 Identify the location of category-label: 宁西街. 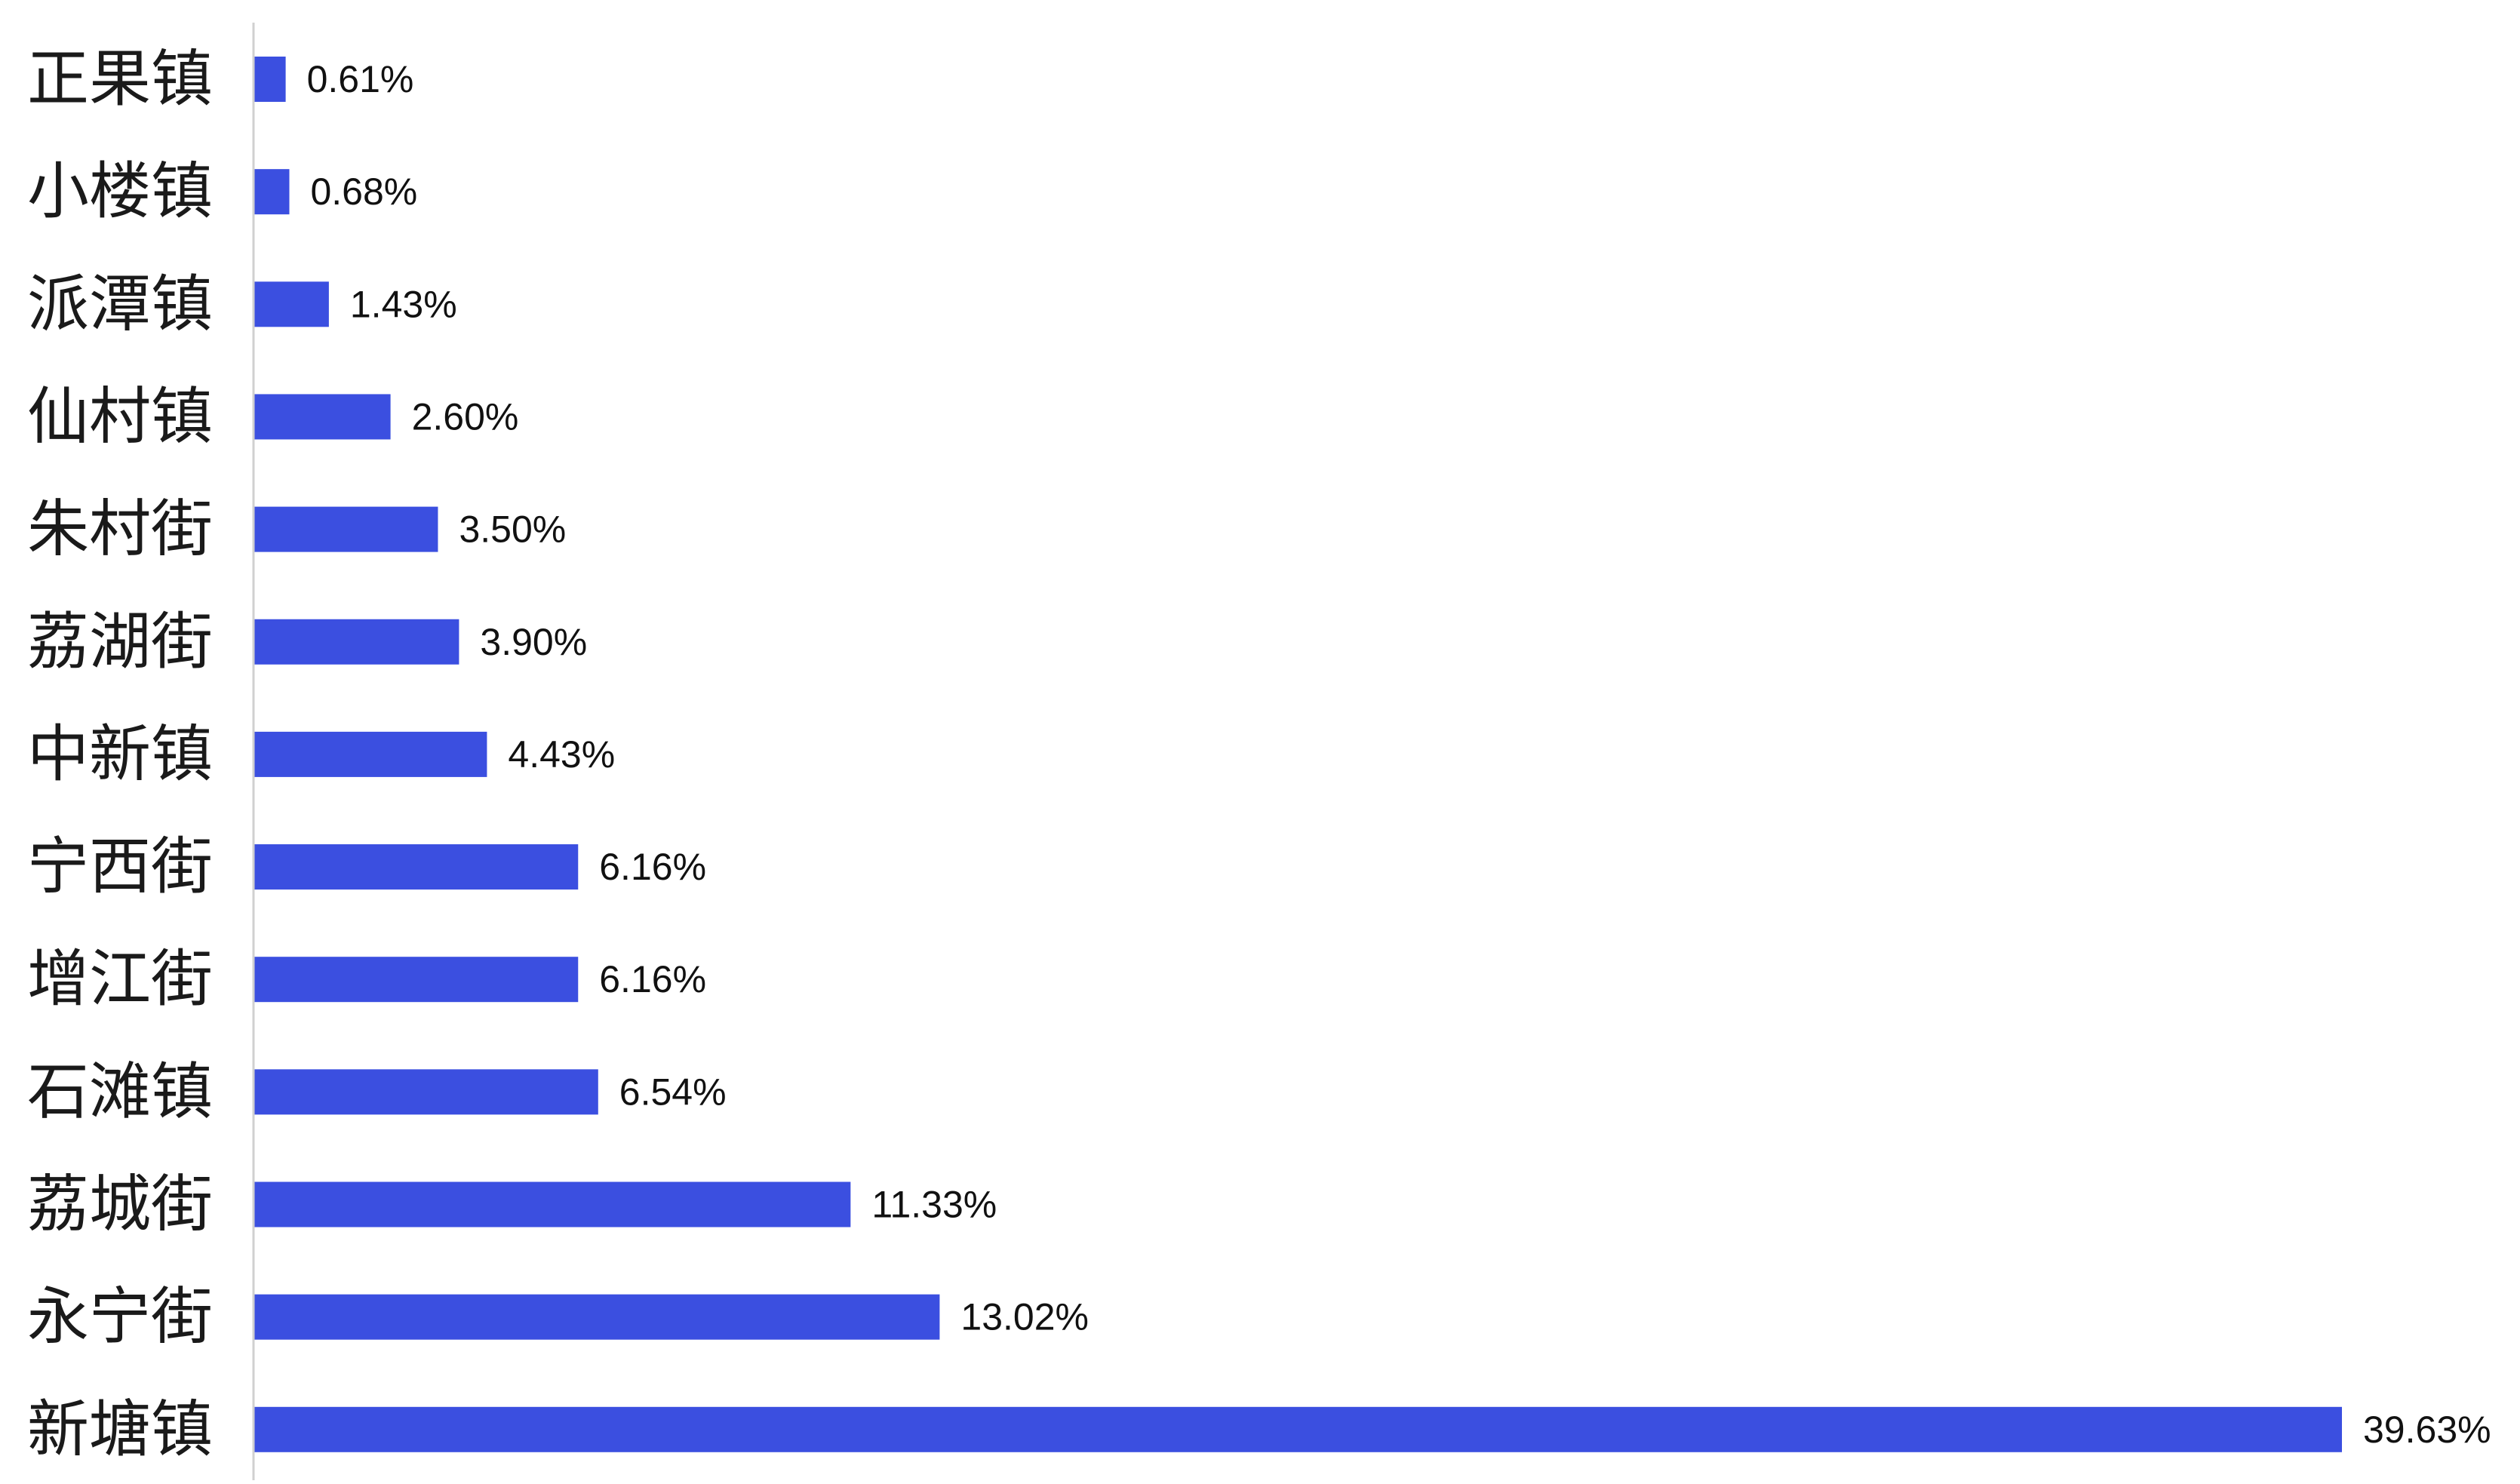
(120, 867).